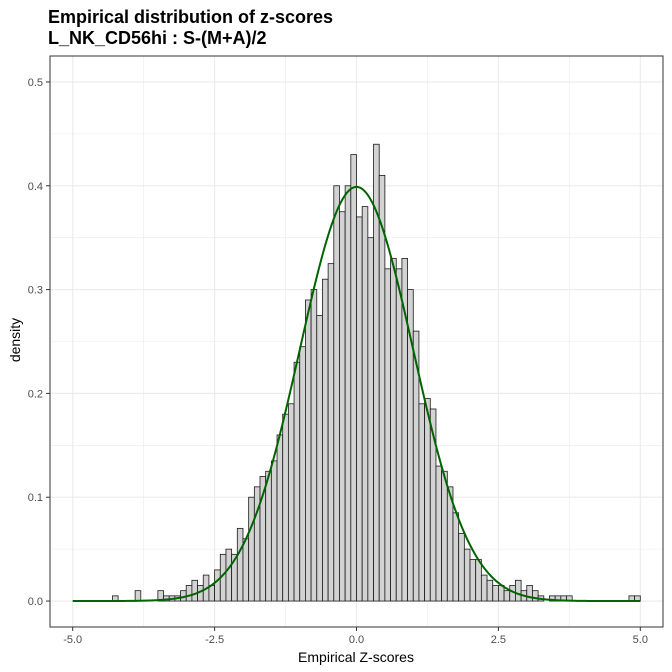  I want to click on y-tick-label: 0.4, so click(35, 187).